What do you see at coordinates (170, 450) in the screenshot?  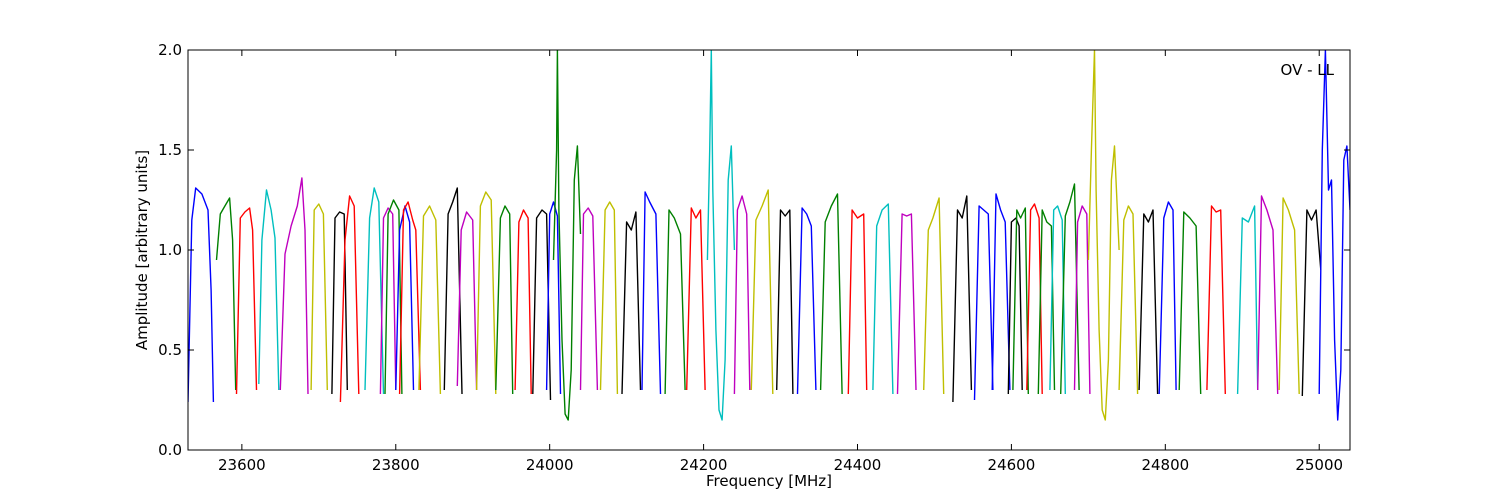 I see `y-tick-label-0: 0.0` at bounding box center [170, 450].